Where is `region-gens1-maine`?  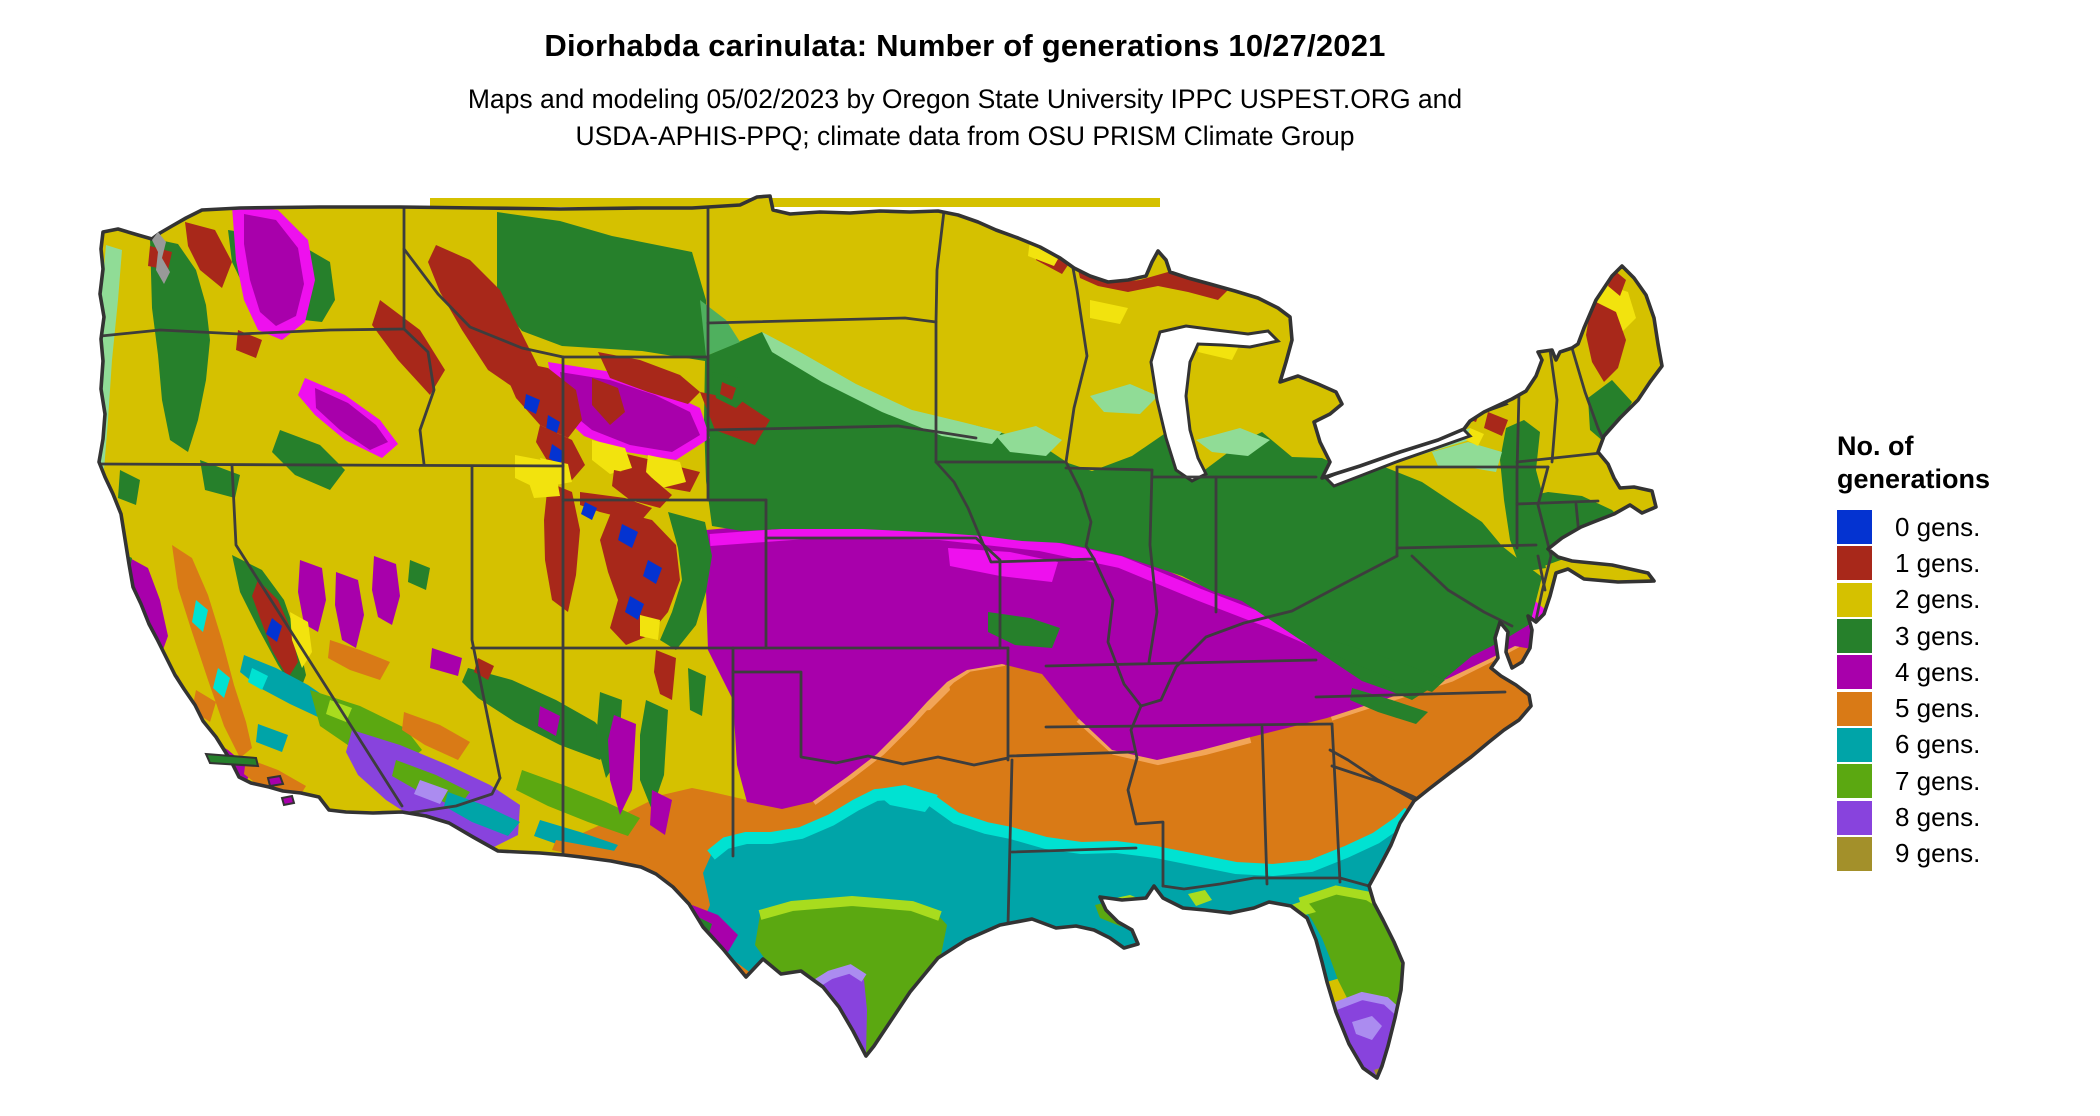
region-gens1-maine is located at coordinates (1606, 341).